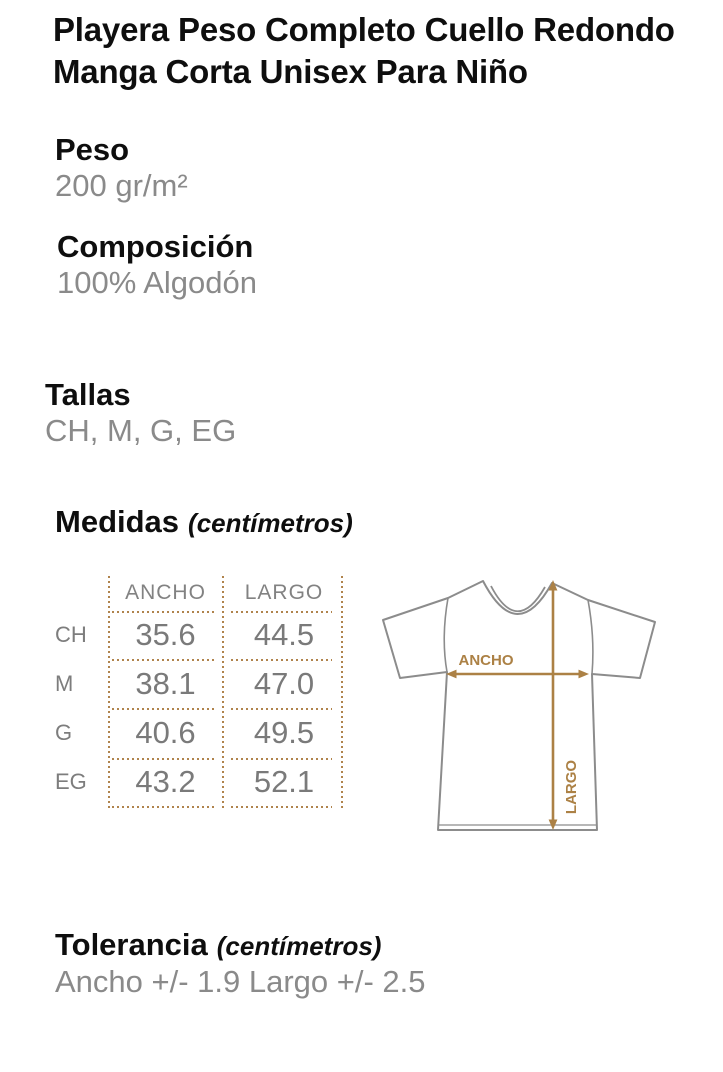 This screenshot has height=1072, width=723. What do you see at coordinates (64, 732) in the screenshot?
I see `row-label: G` at bounding box center [64, 732].